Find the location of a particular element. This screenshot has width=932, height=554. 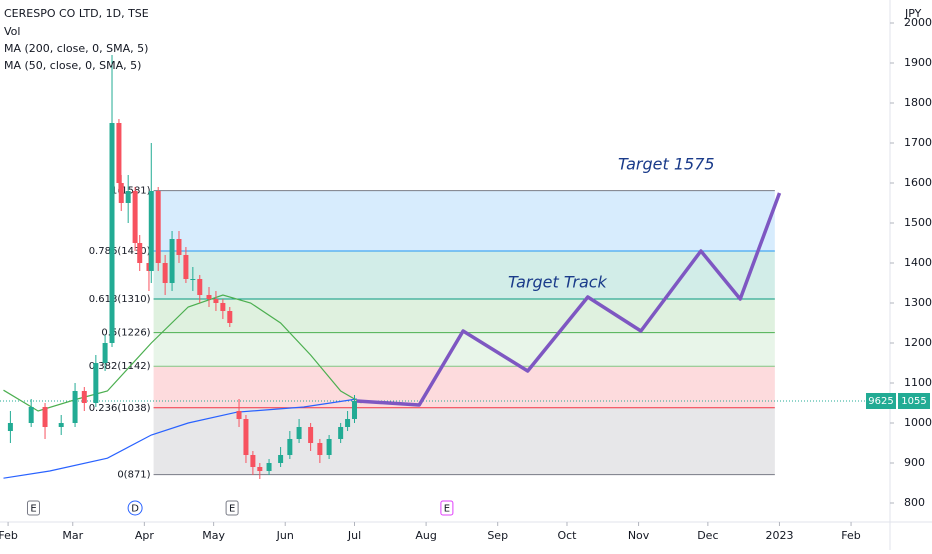

x-tick-label: Sep is located at coordinates (497, 535).